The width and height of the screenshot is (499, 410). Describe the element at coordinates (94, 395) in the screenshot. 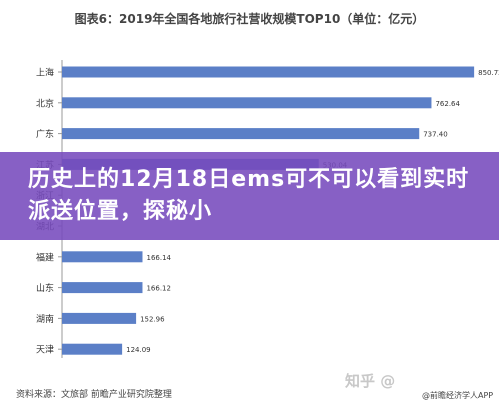

I see `source-note: 资料来源：文旅部 前瞻产业研究院整理` at that location.